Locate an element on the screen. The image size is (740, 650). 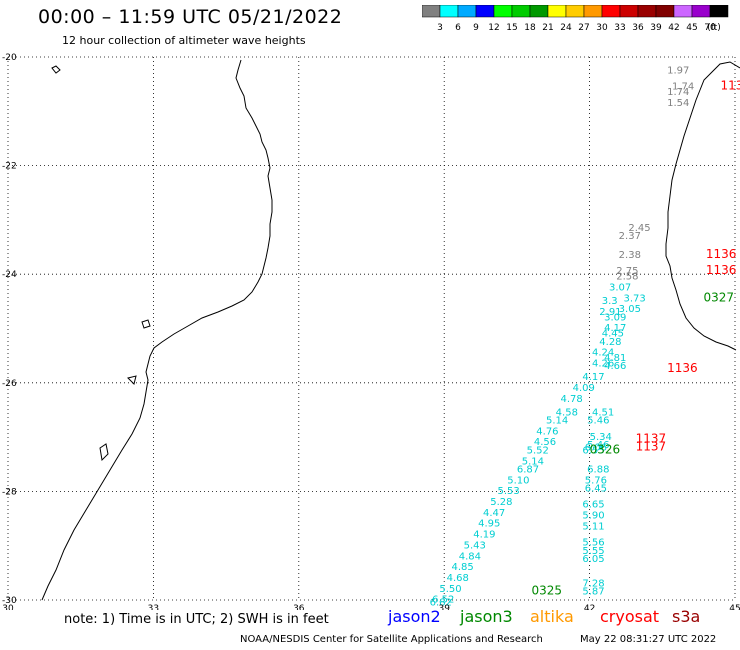
lon-tick-label: 39 is located at coordinates (444, 607).